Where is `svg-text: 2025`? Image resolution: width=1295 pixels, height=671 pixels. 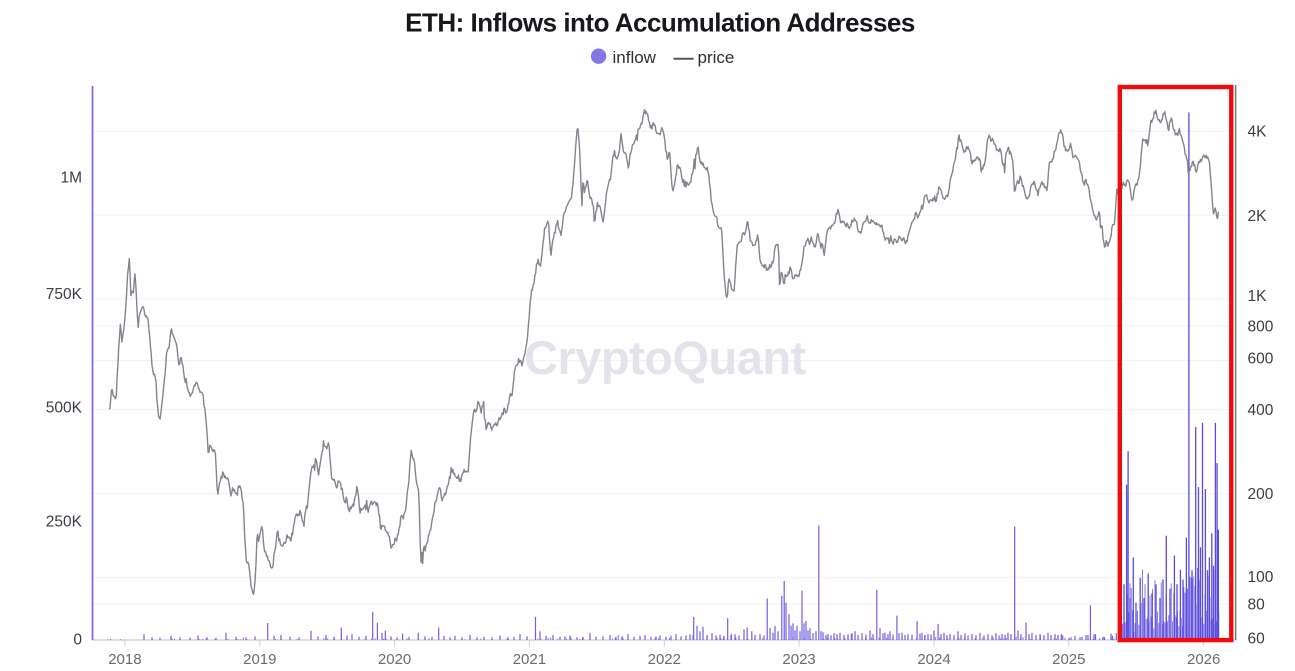 svg-text: 2025 is located at coordinates (1068, 659).